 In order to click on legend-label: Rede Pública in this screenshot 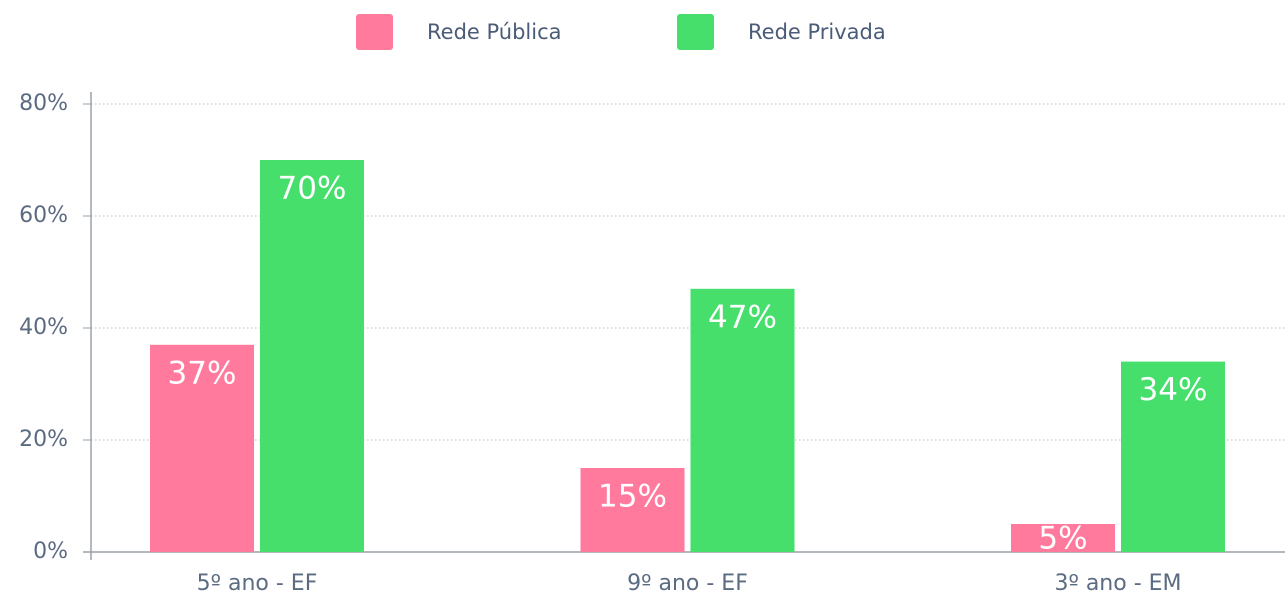, I will do `click(494, 32)`.